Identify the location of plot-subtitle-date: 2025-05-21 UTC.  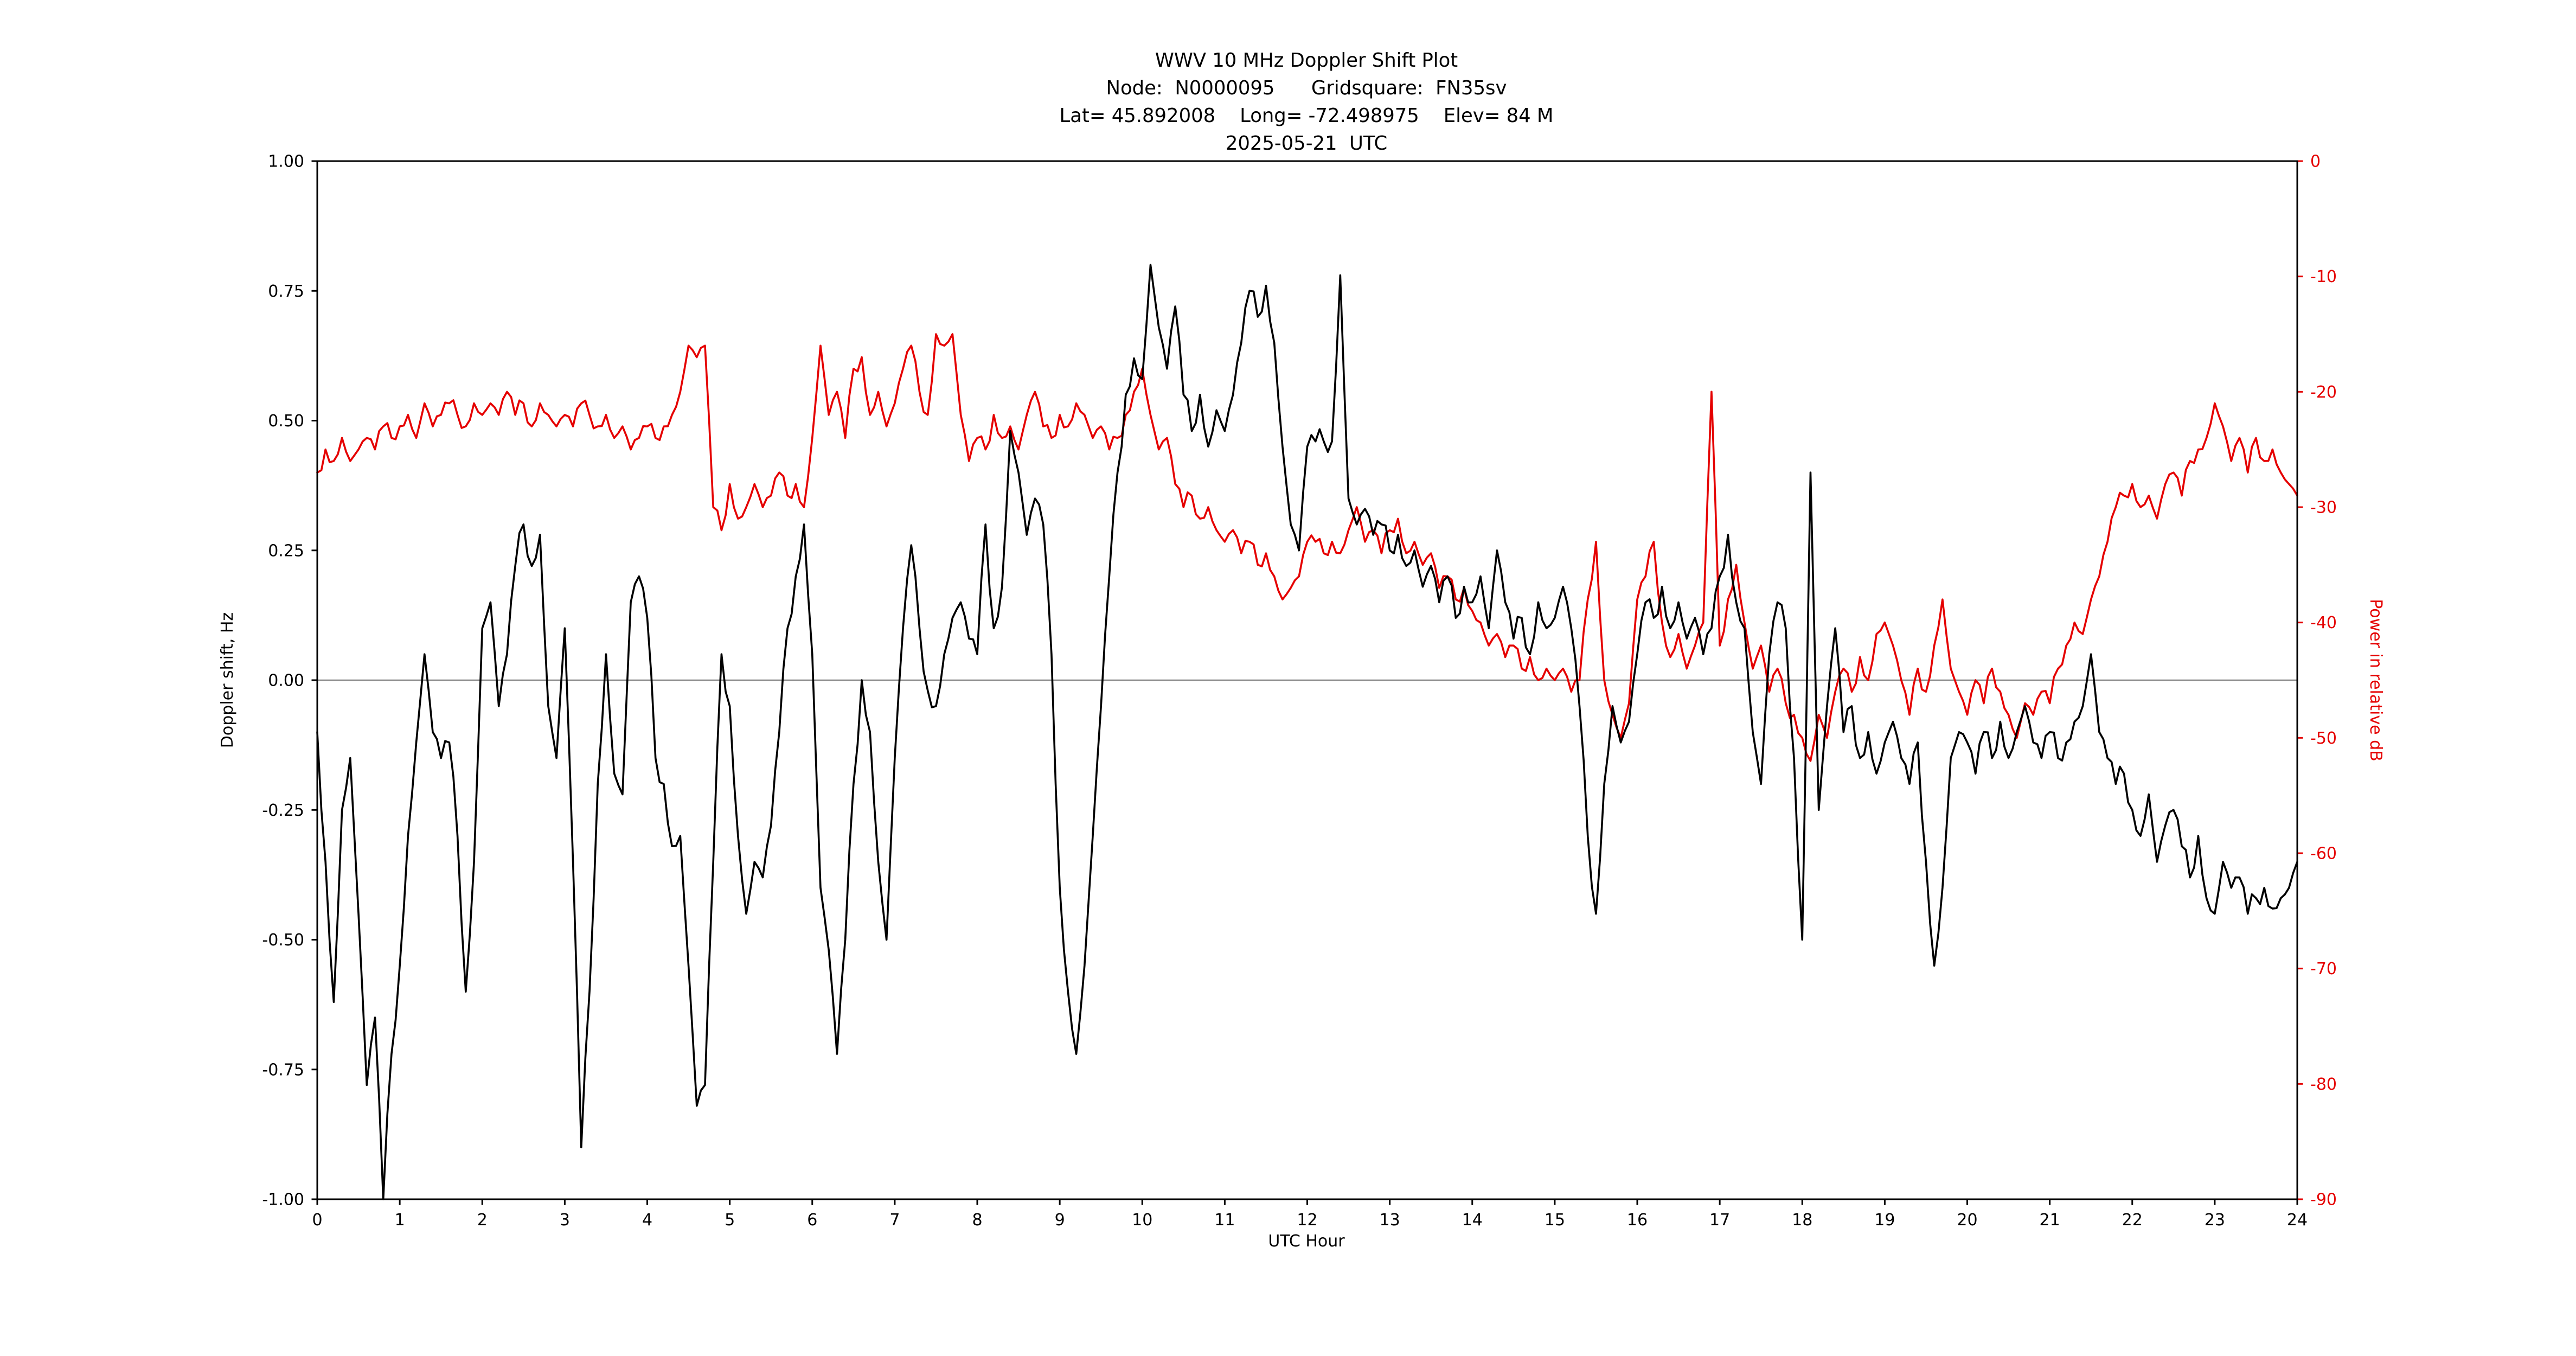
(1306, 143).